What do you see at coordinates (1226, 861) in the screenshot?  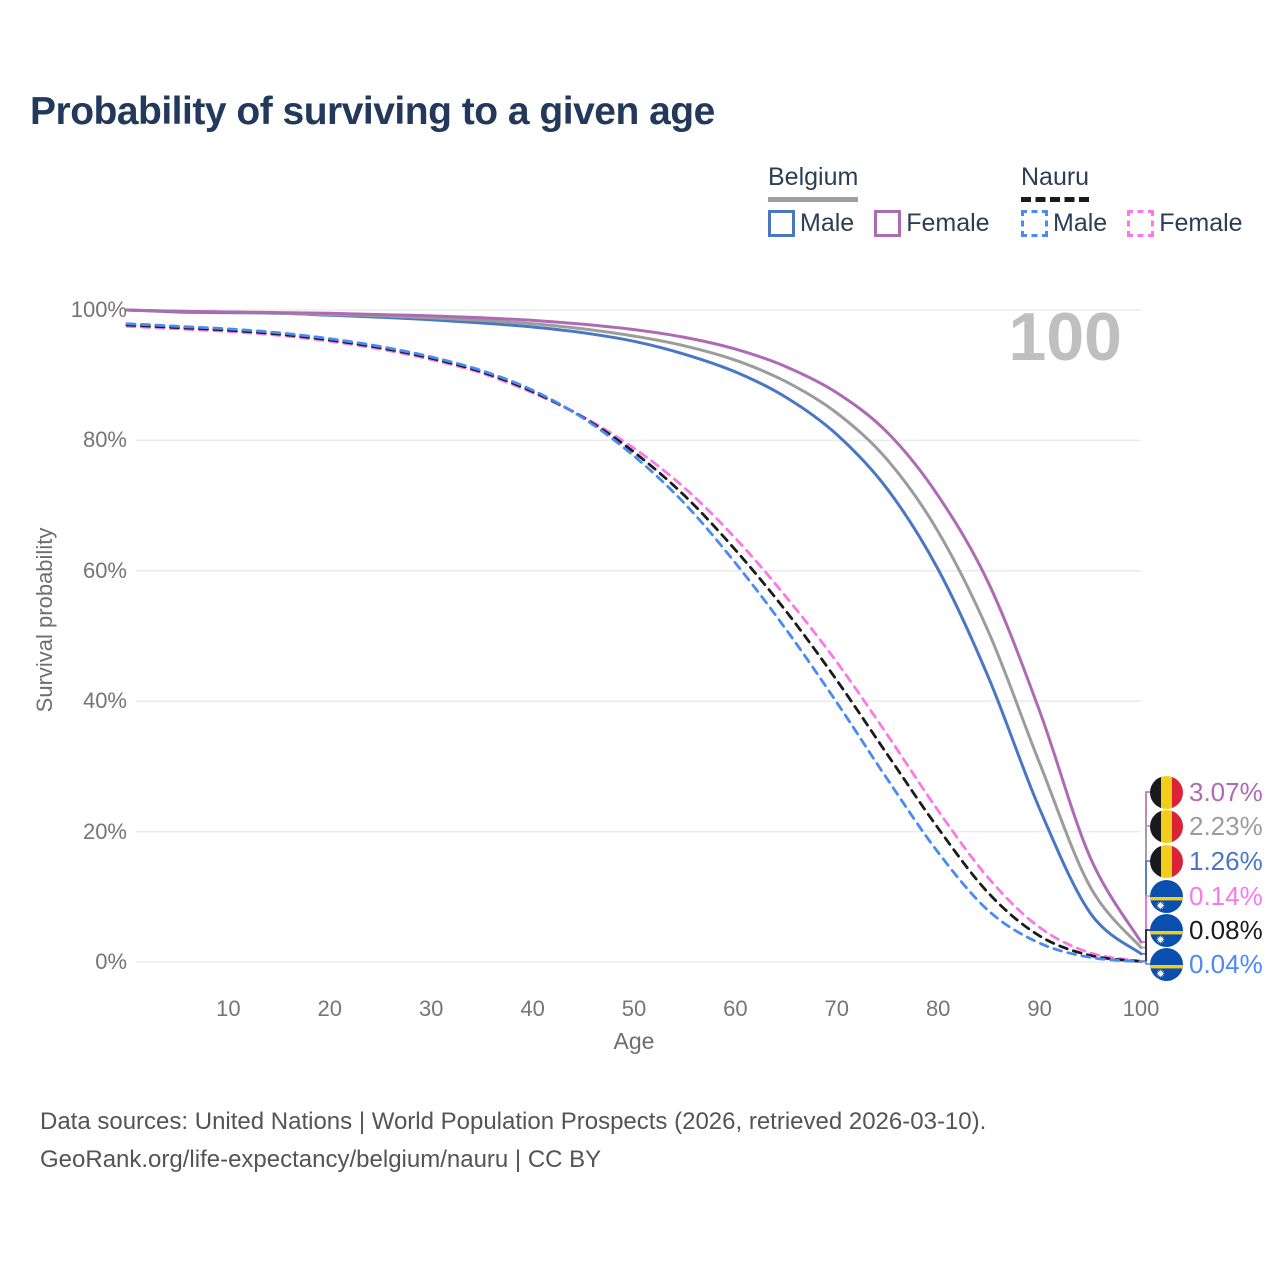 I see `end-label-value: 1.26%` at bounding box center [1226, 861].